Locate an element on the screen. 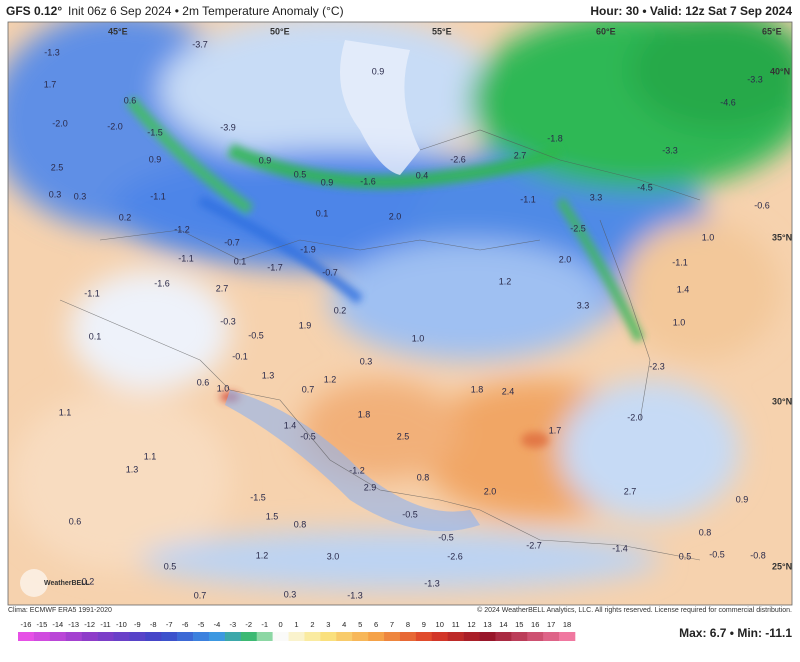  colorbar-label: -9 is located at coordinates (137, 624).